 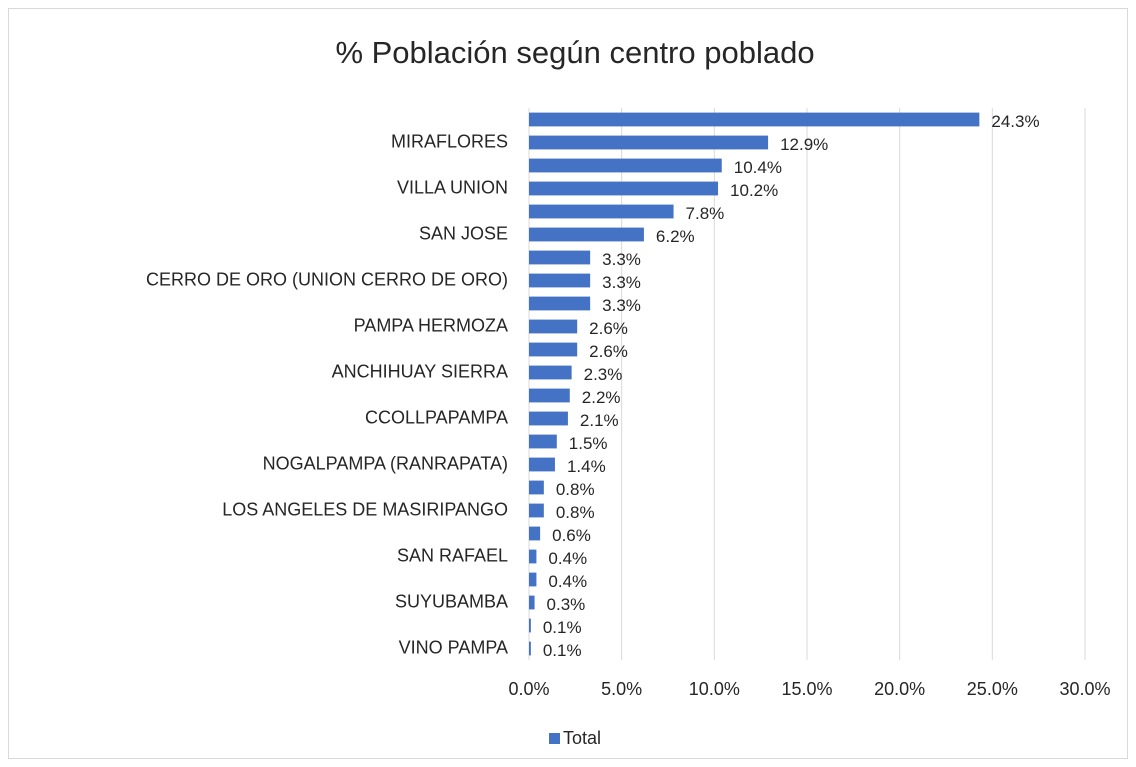 I want to click on value-label: 1.4%, so click(x=586, y=466).